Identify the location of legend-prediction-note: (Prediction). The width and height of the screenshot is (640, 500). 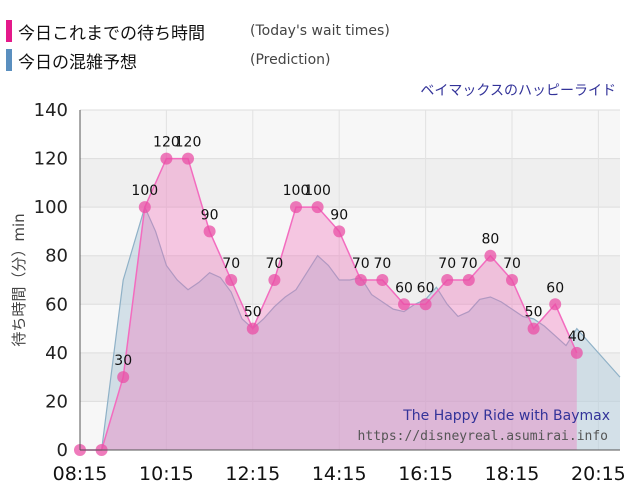
(290, 60).